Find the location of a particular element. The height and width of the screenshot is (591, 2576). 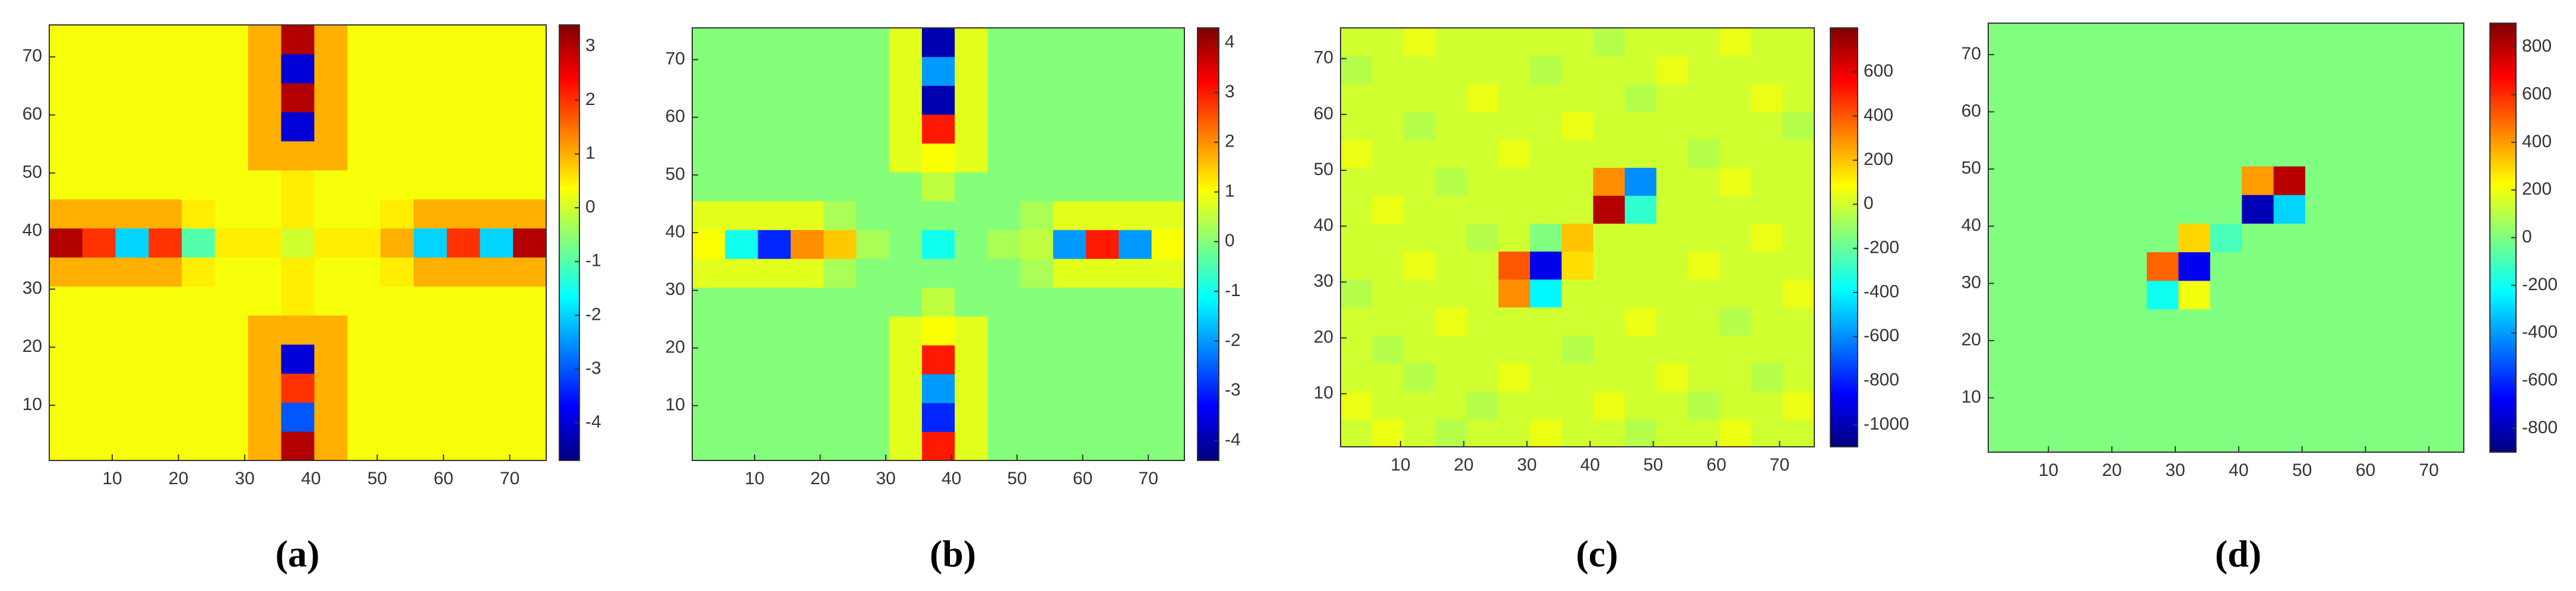

colorbar-tick-label: 800 is located at coordinates (2537, 46).